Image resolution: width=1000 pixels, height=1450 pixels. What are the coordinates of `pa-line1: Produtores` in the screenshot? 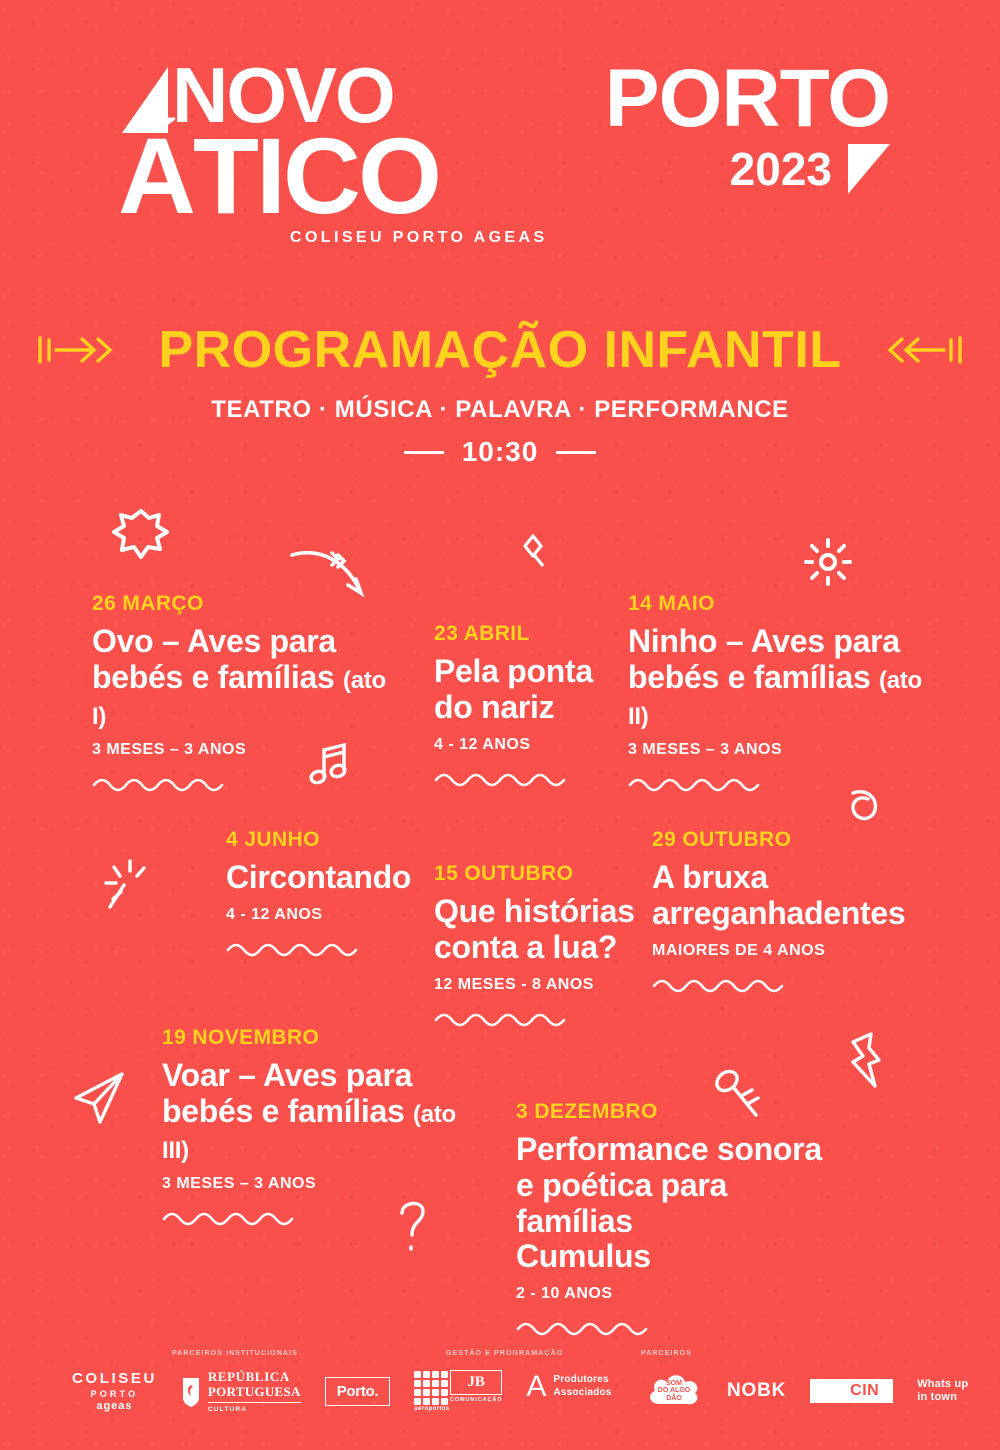 It's located at (581, 1379).